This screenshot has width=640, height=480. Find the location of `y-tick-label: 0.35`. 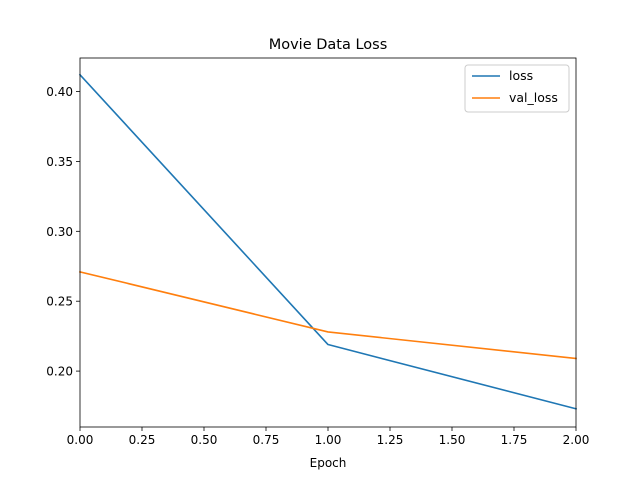

y-tick-label: 0.35 is located at coordinates (59, 162).